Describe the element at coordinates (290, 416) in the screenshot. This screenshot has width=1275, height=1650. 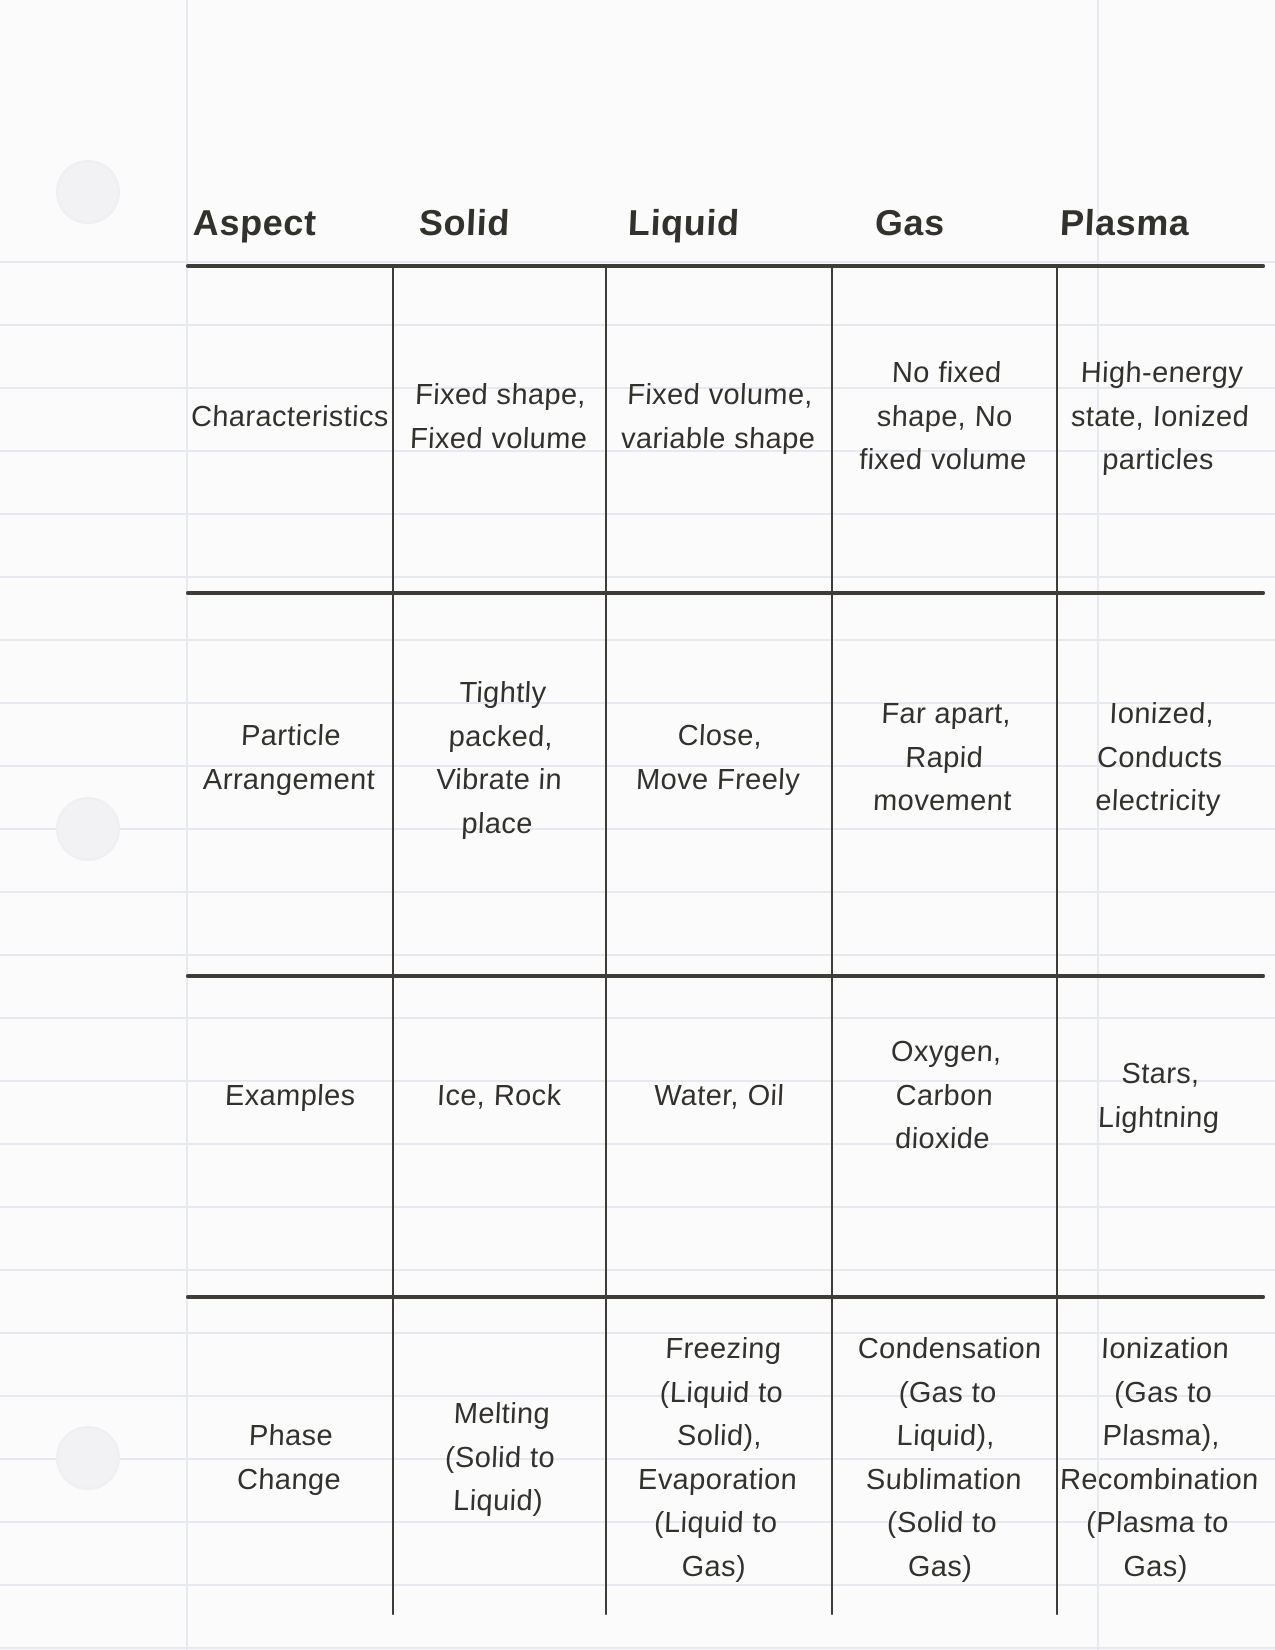
I see `row-header-characteristics-label: Characteristics` at that location.